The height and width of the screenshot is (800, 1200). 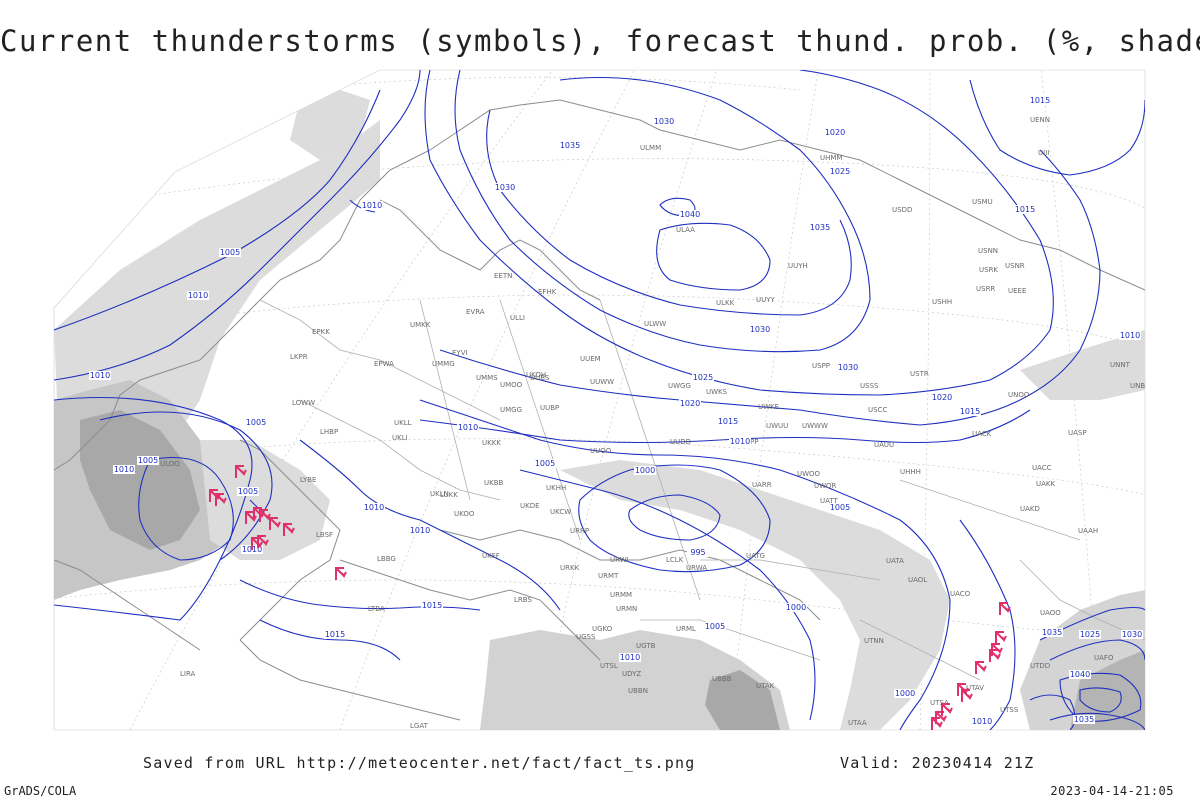 What do you see at coordinates (601, 451) in the screenshot?
I see `station-label: UUOO` at bounding box center [601, 451].